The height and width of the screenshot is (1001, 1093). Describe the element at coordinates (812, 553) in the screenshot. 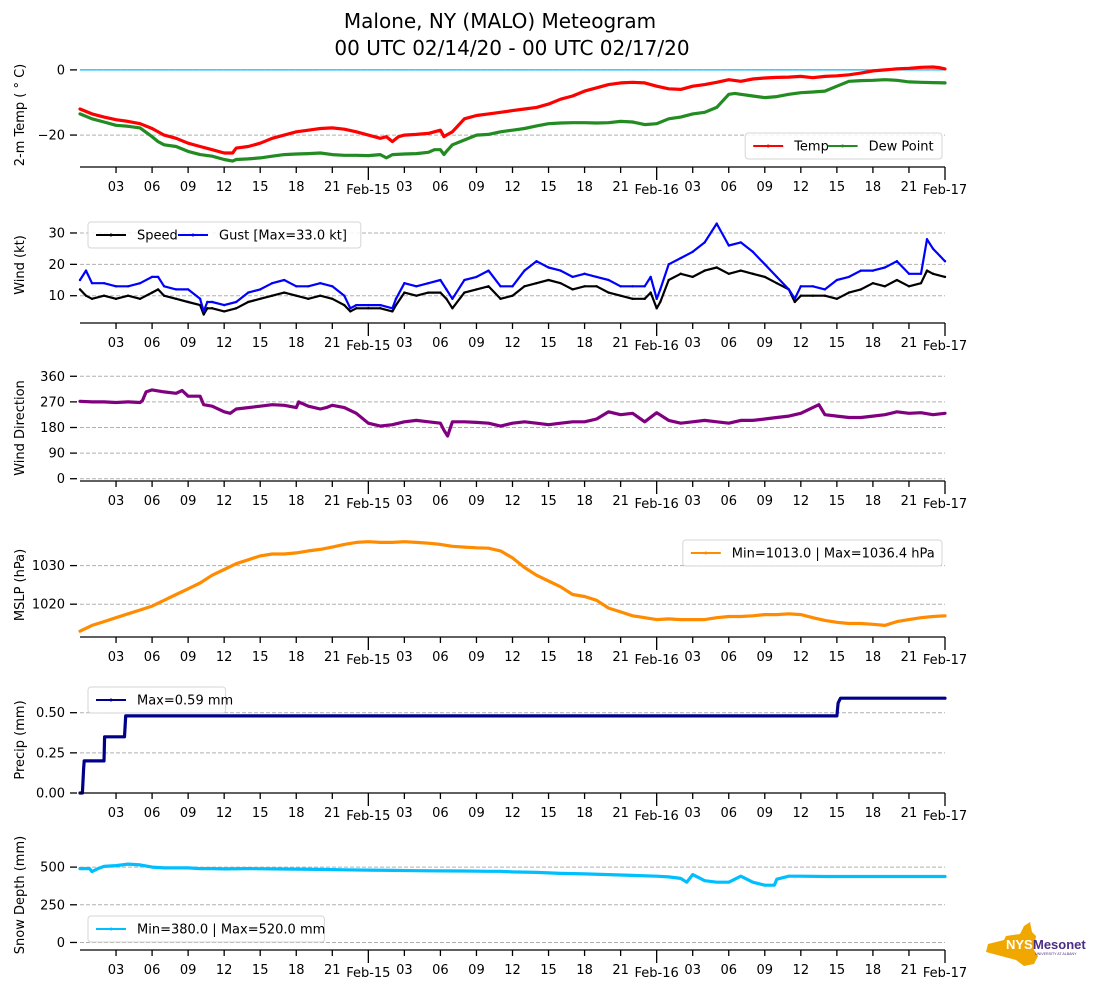

I see `legend: Min=1013.0 | Max=1036.4 hPa` at that location.